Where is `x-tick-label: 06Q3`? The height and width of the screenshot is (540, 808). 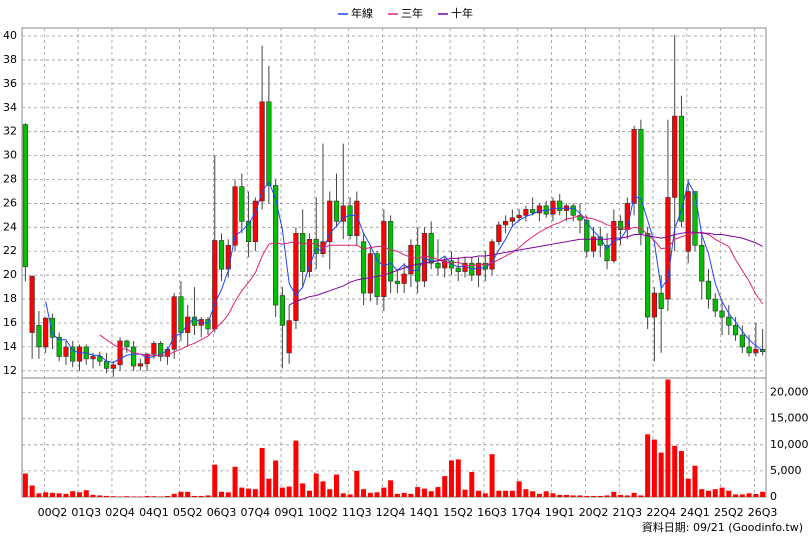
x-tick-label: 06Q3 is located at coordinates (222, 512).